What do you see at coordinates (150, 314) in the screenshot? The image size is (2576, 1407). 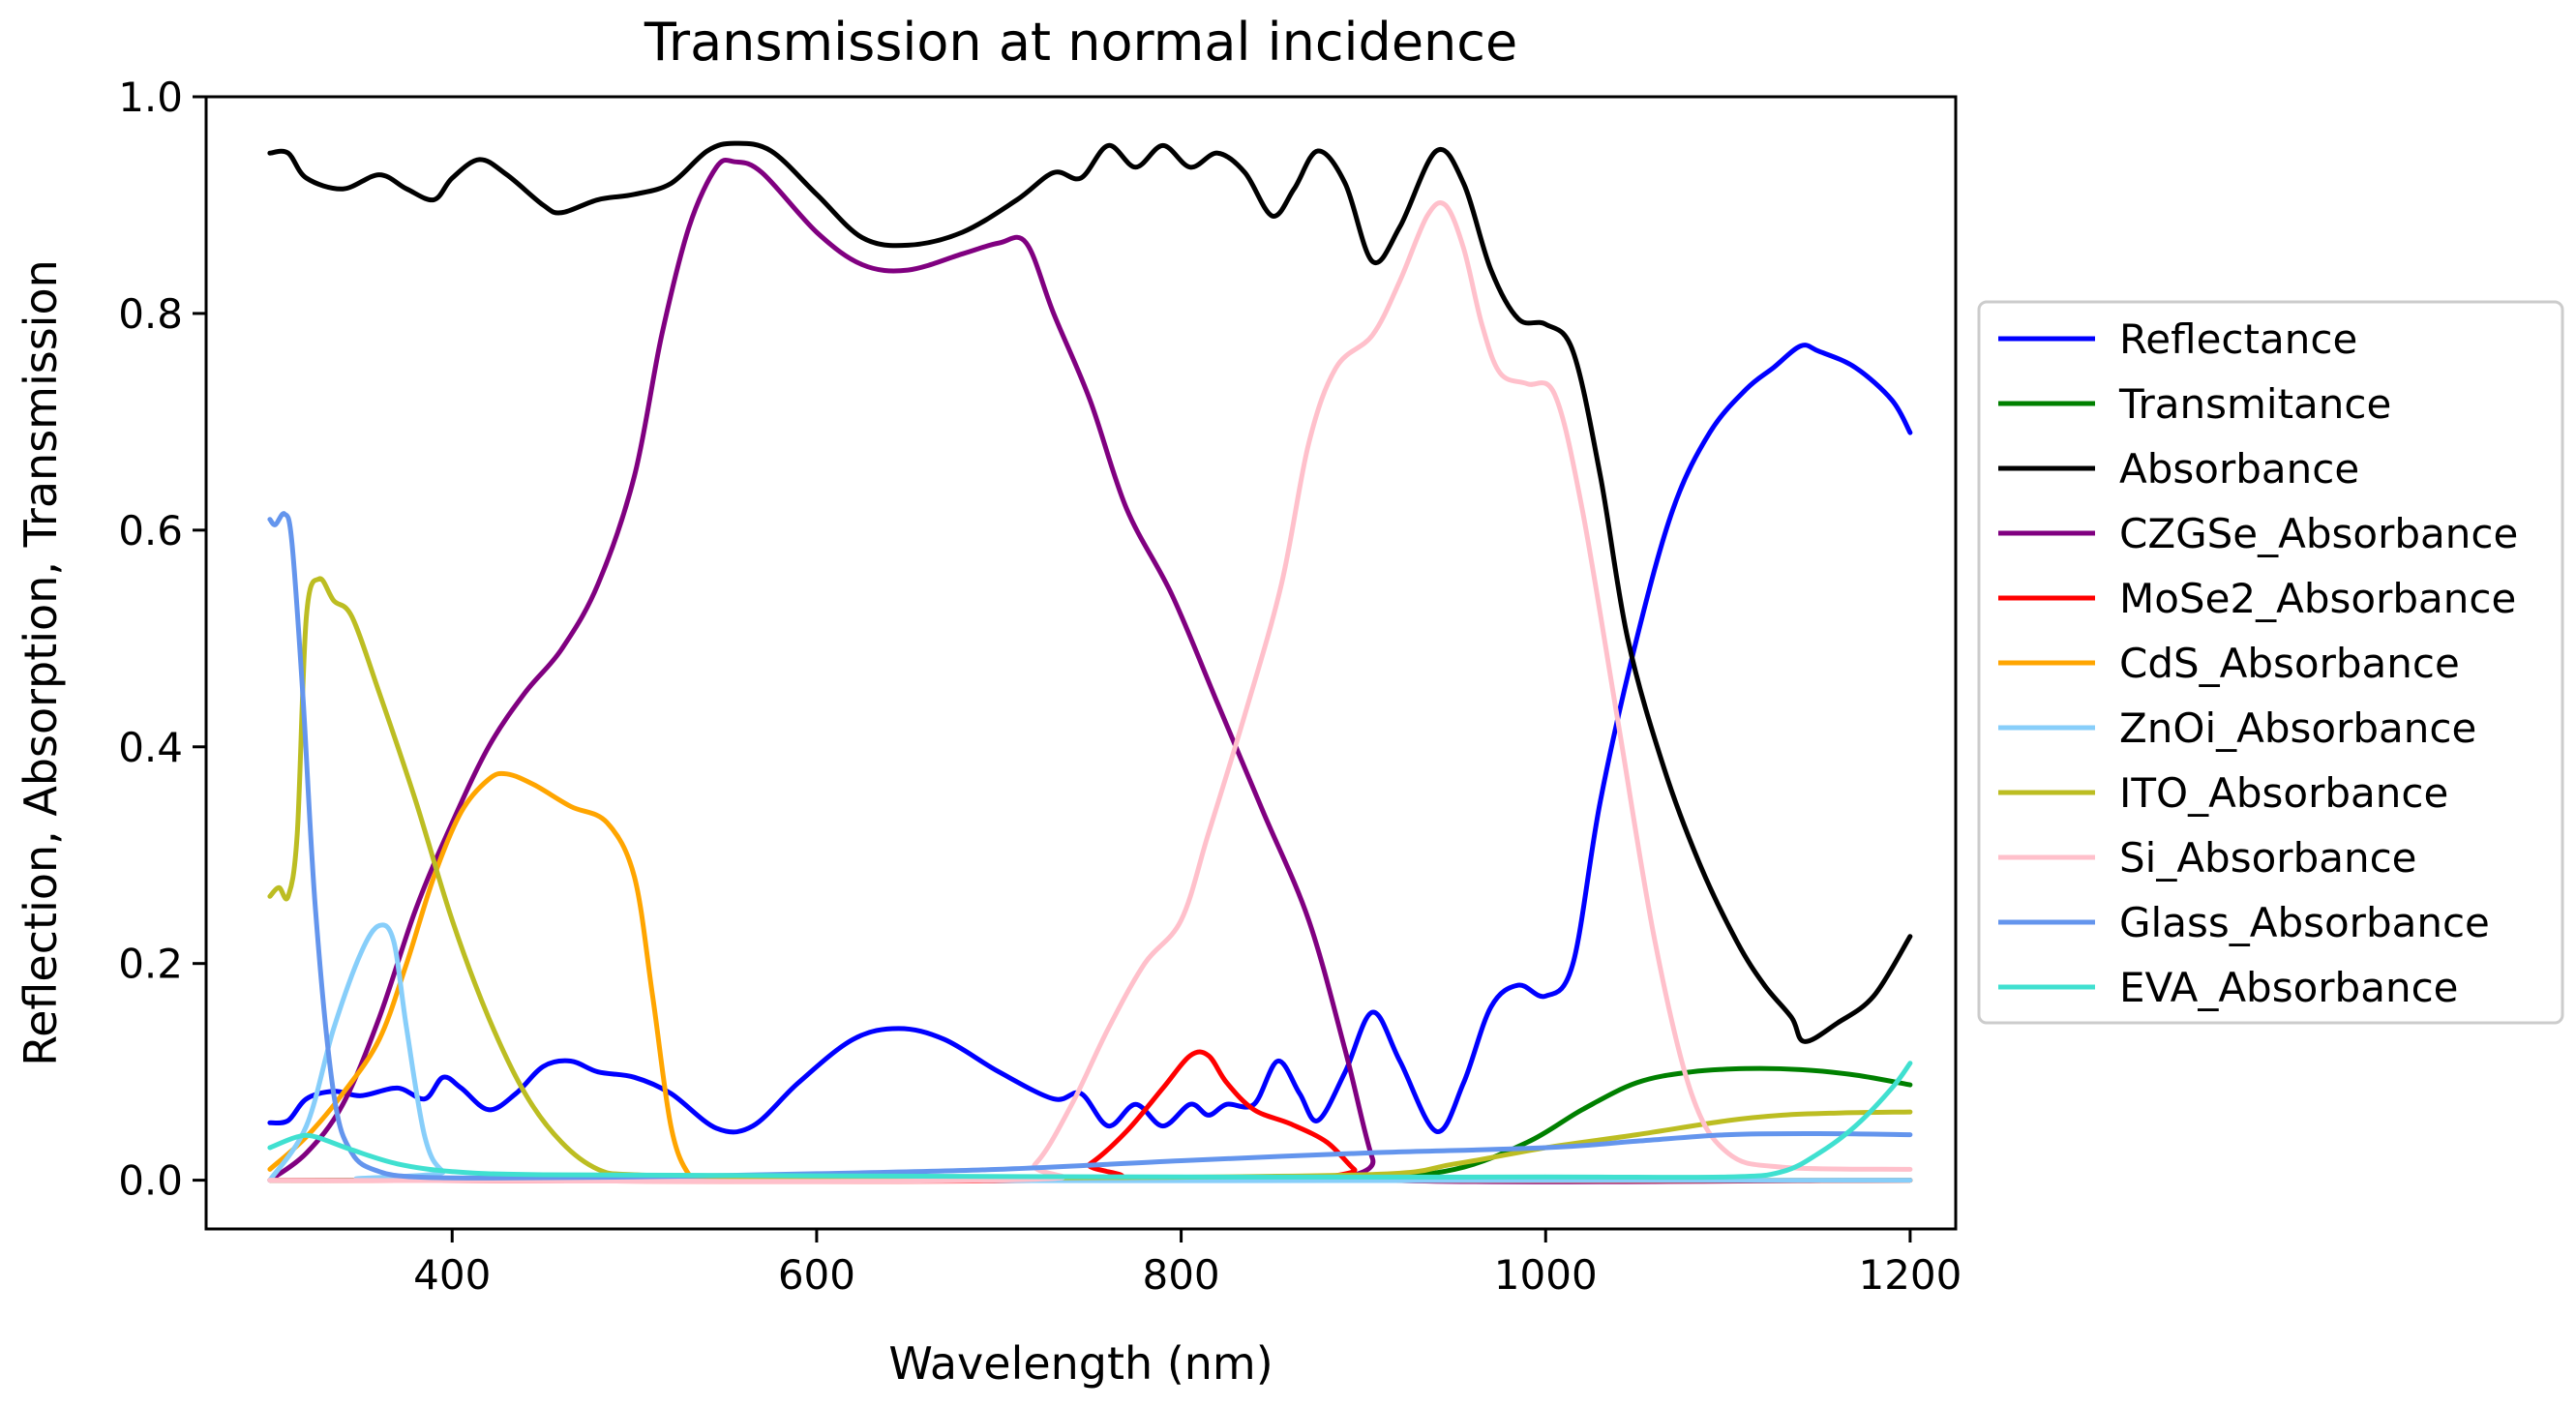 I see `y-tick-label: 0.8` at bounding box center [150, 314].